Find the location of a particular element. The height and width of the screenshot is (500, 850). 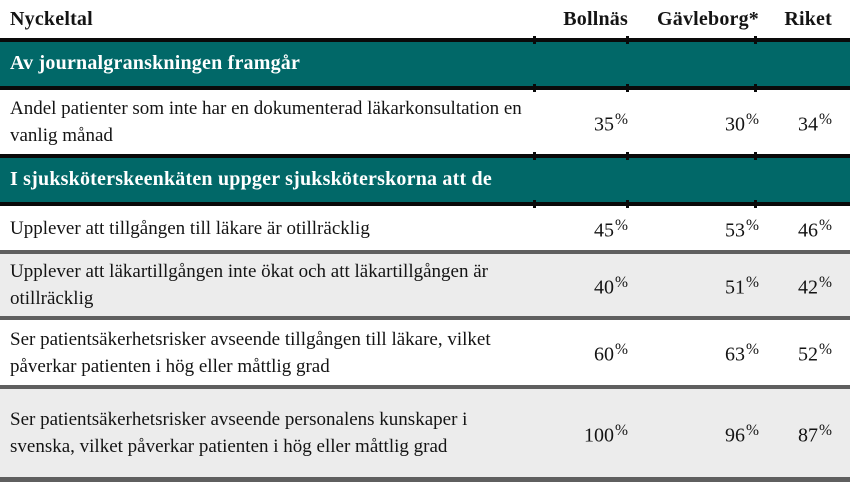

section-header-journalgranskning: Av journalgranskningen framgår is located at coordinates (425, 64).